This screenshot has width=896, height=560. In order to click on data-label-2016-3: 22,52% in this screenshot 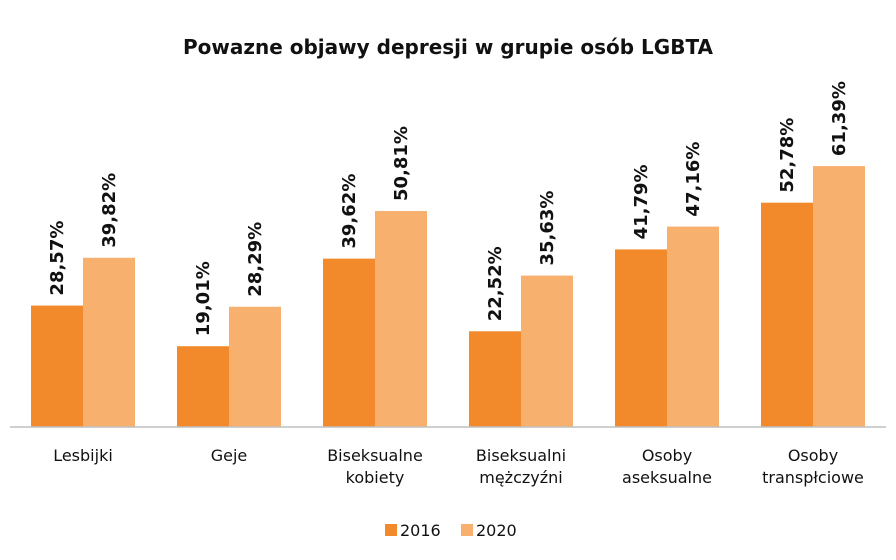, I will do `click(495, 283)`.